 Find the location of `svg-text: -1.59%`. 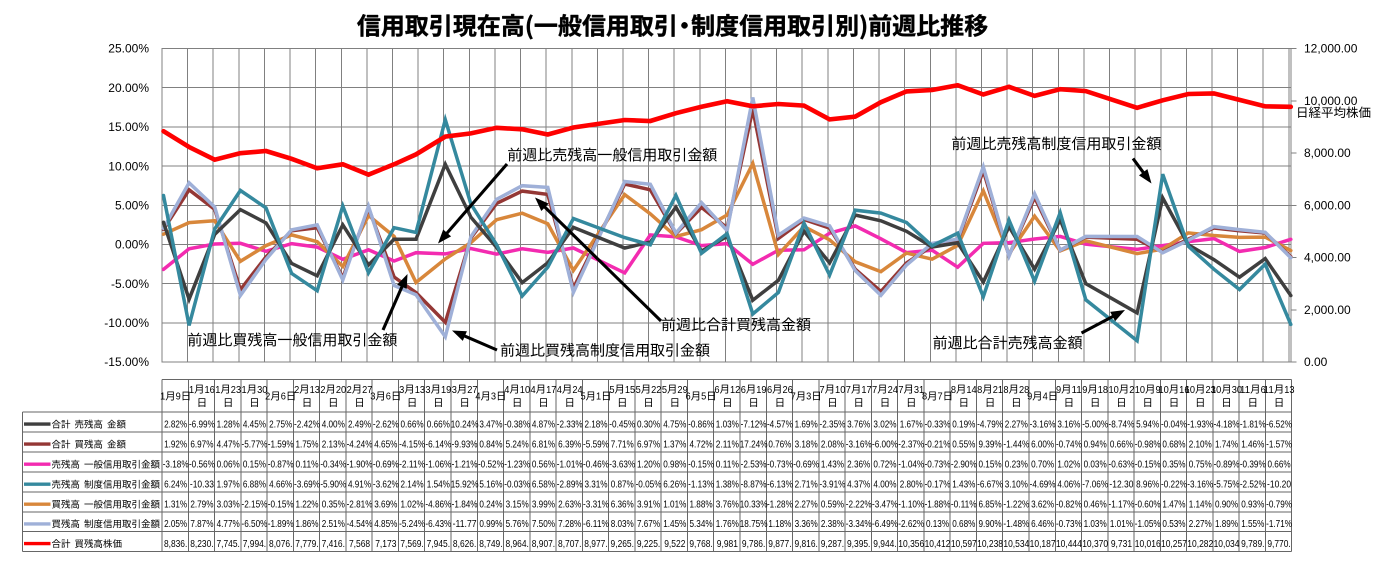

svg-text: -1.59% is located at coordinates (281, 445).